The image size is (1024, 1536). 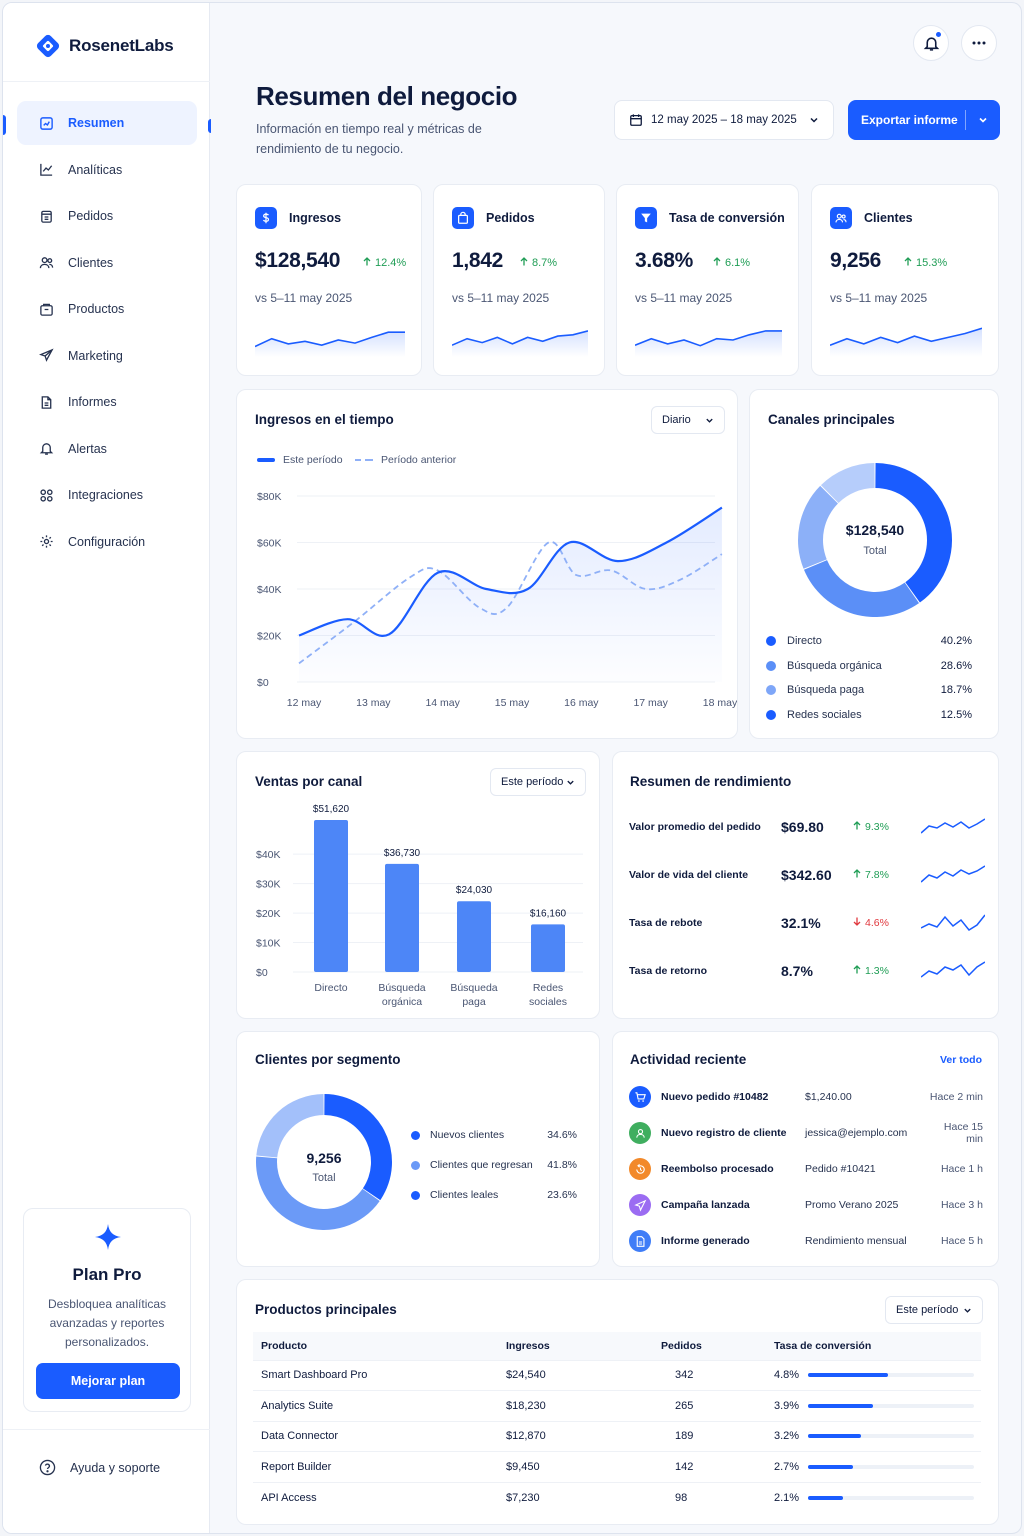 What do you see at coordinates (478, 260) in the screenshot?
I see `kpi-value: 1,842` at bounding box center [478, 260].